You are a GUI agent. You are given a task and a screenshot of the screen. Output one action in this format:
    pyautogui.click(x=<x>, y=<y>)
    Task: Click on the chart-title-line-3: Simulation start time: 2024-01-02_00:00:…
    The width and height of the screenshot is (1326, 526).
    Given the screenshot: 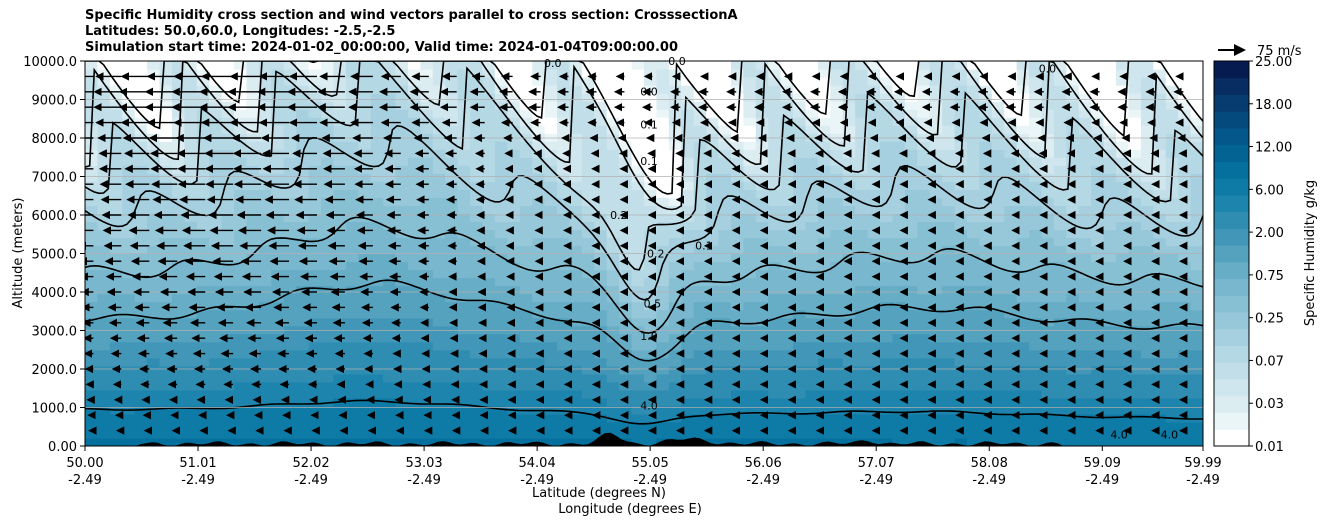 What is the action you would take?
    pyautogui.click(x=381, y=47)
    